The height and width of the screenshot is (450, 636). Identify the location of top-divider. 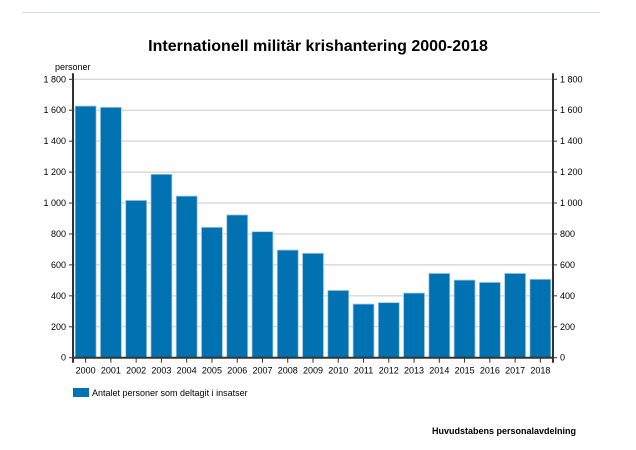
(311, 12).